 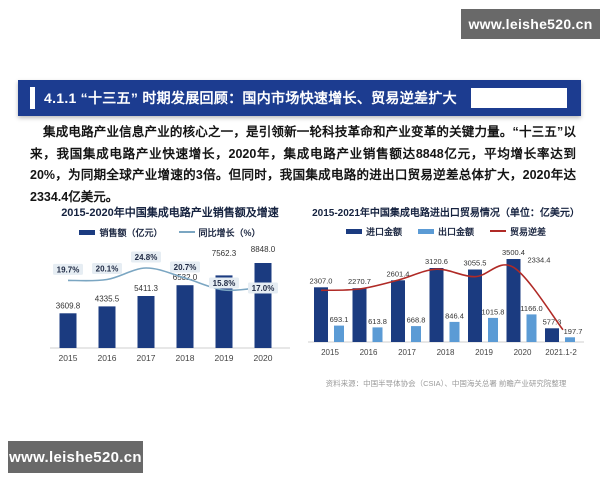 What do you see at coordinates (107, 298) in the screenshot?
I see `bar-value-label: 4335.5` at bounding box center [107, 298].